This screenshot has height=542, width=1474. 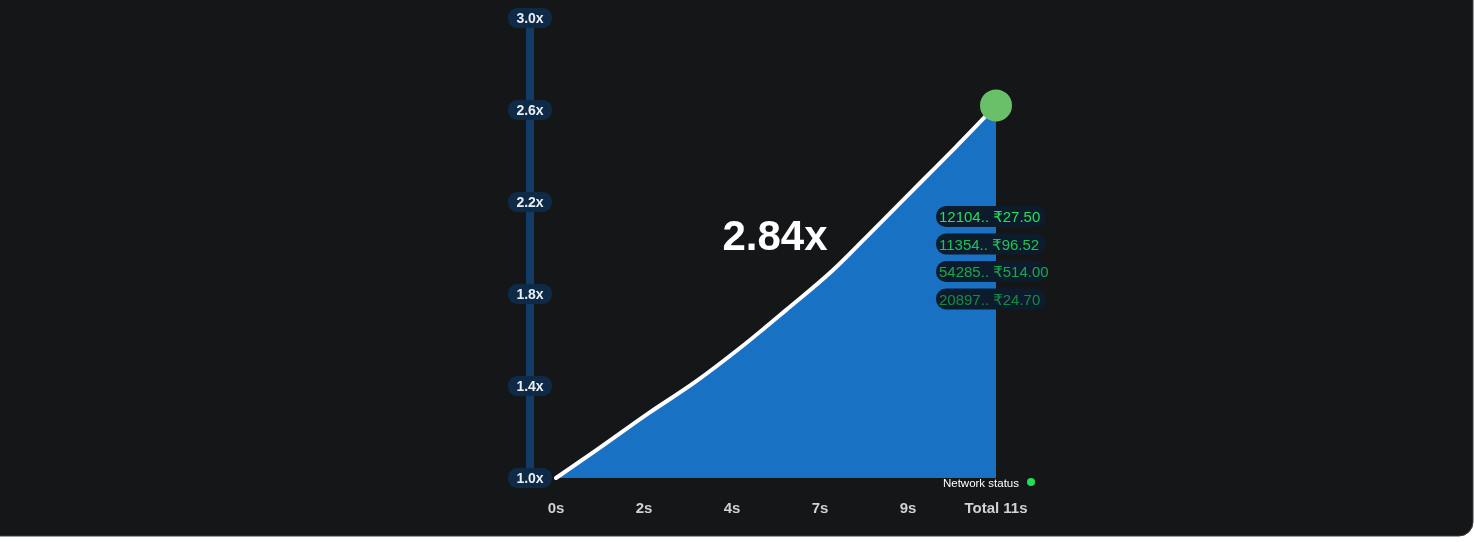 I want to click on annotation: 54285.. ₹514.00, so click(x=994, y=271).